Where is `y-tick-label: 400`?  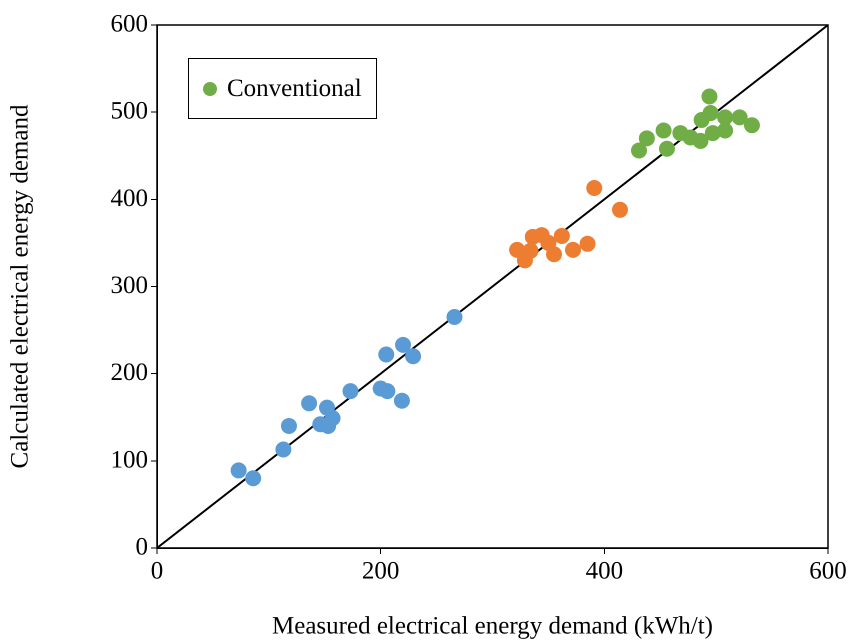
y-tick-label: 400 is located at coordinates (129, 198).